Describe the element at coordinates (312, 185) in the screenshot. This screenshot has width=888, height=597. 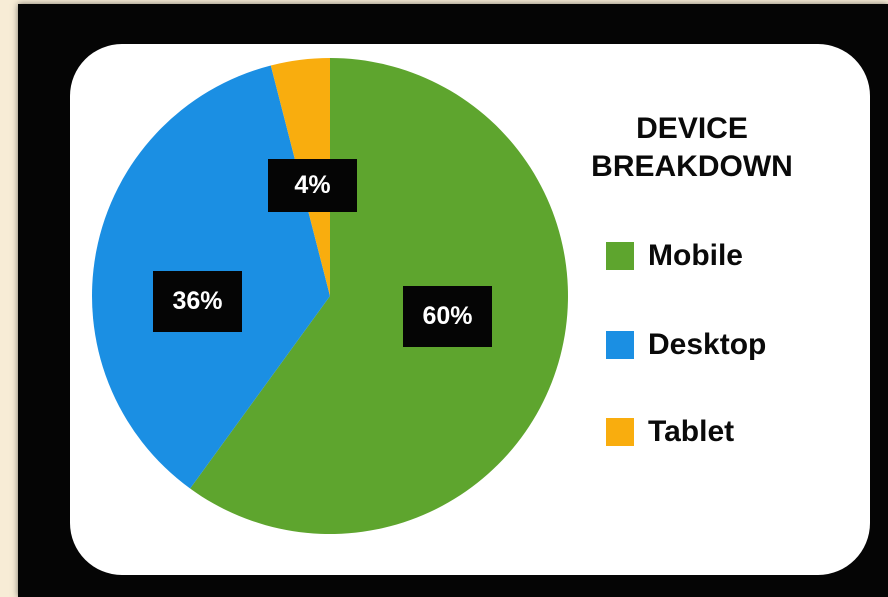
I see `slice-label-tablet: 4%` at that location.